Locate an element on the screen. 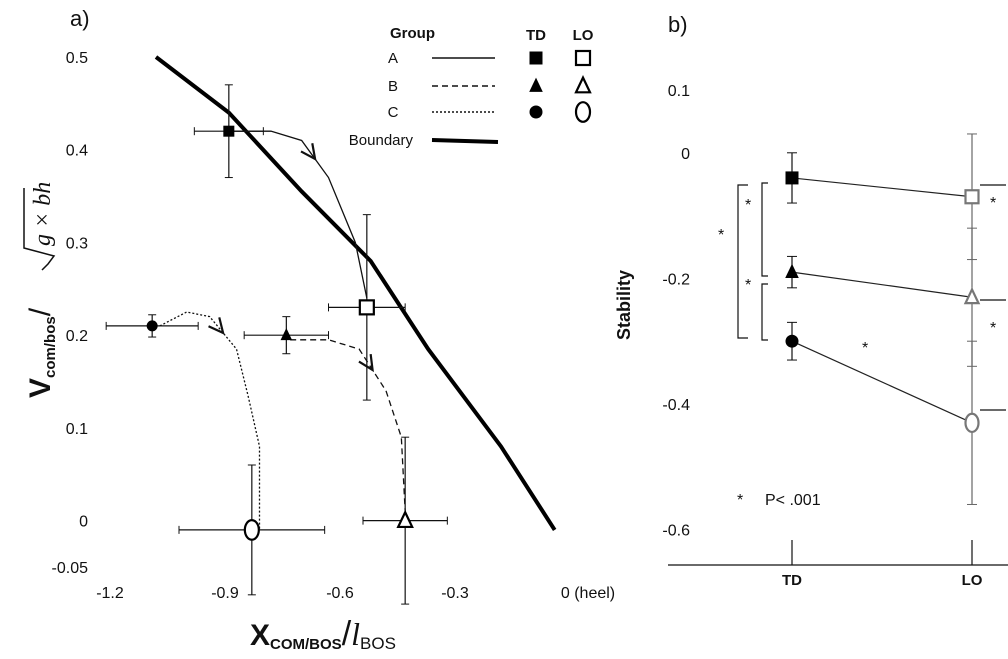 The height and width of the screenshot is (659, 1008). x-label-symbol: X is located at coordinates (260, 635).